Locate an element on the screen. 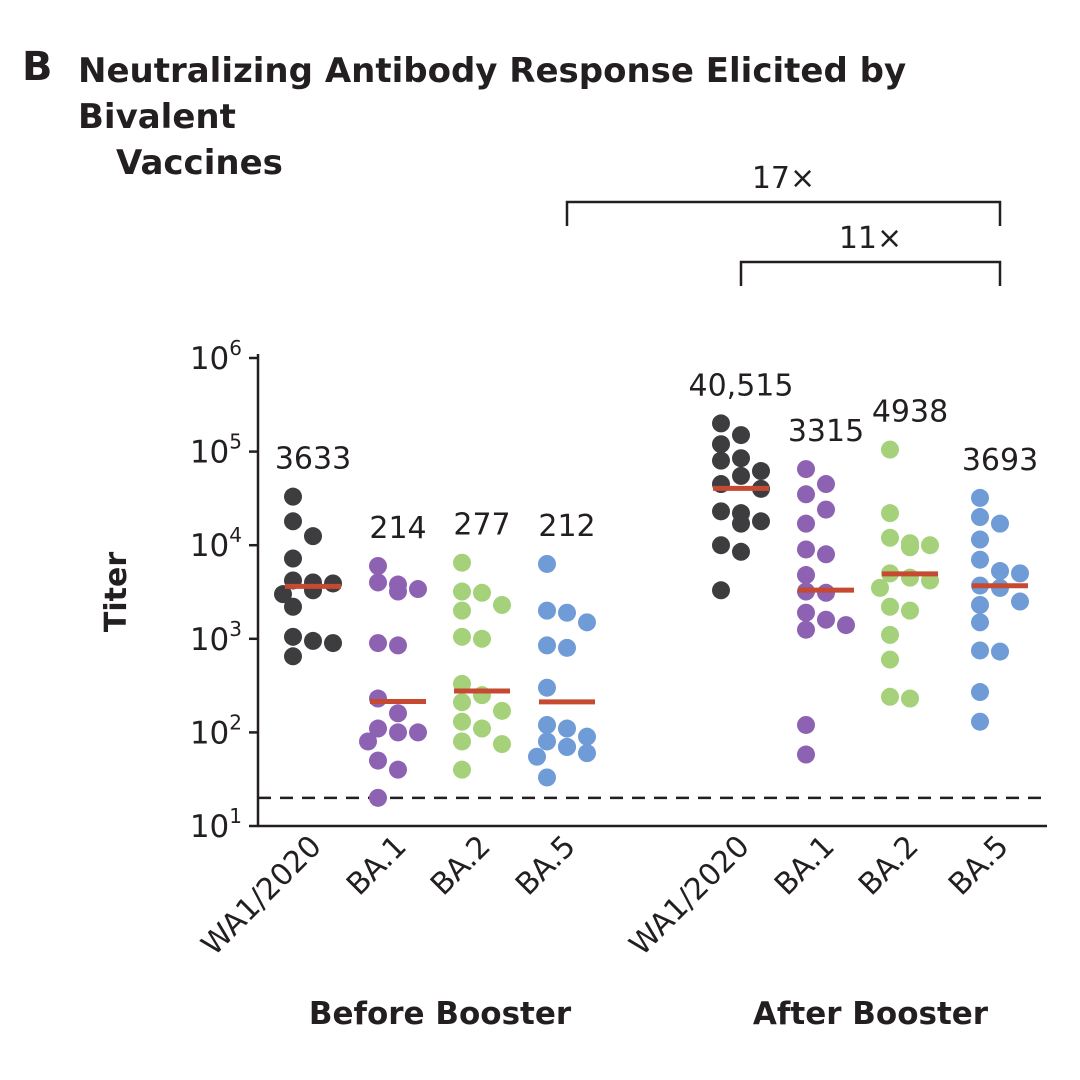 This screenshot has height=1080, width=1080. median-value-label: 4938 is located at coordinates (910, 412).